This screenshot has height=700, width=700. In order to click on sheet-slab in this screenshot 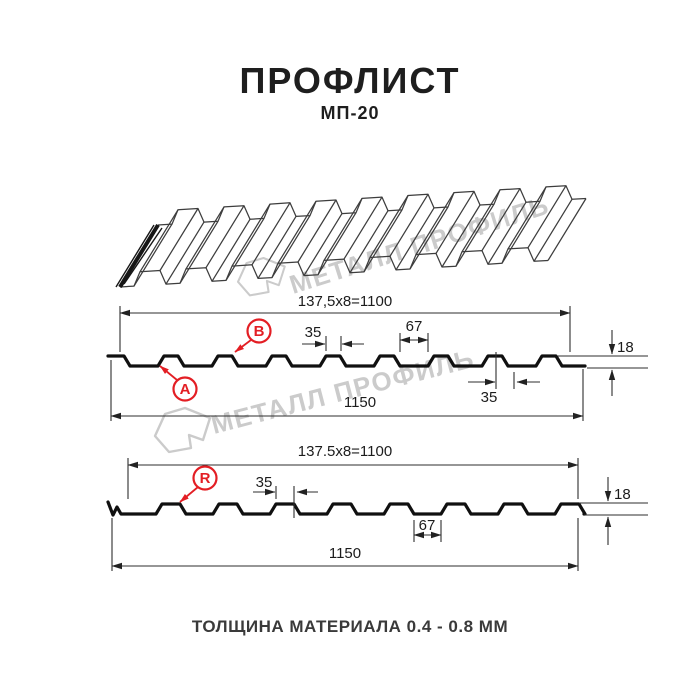, I will do `click(353, 236)`.